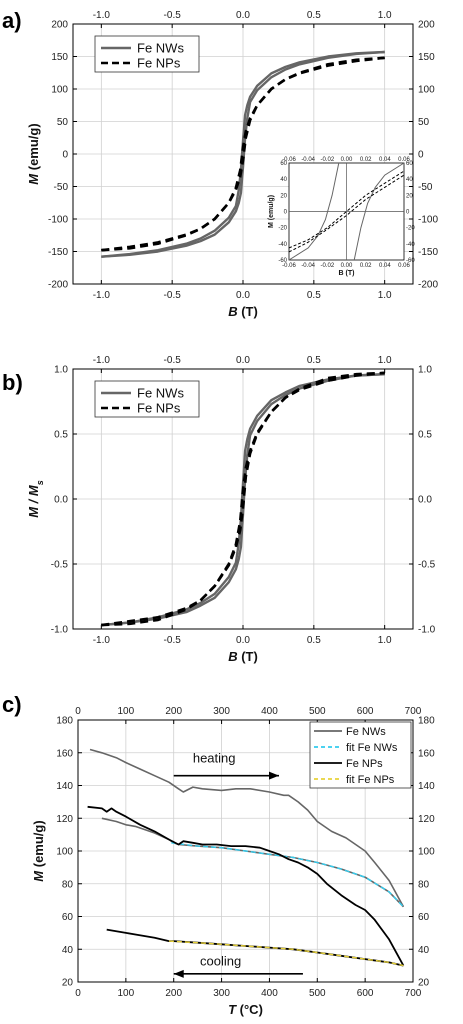 This screenshot has height=1024, width=463. Describe the element at coordinates (409, 180) in the screenshot. I see `inset-y-tick-label-right: 40` at that location.